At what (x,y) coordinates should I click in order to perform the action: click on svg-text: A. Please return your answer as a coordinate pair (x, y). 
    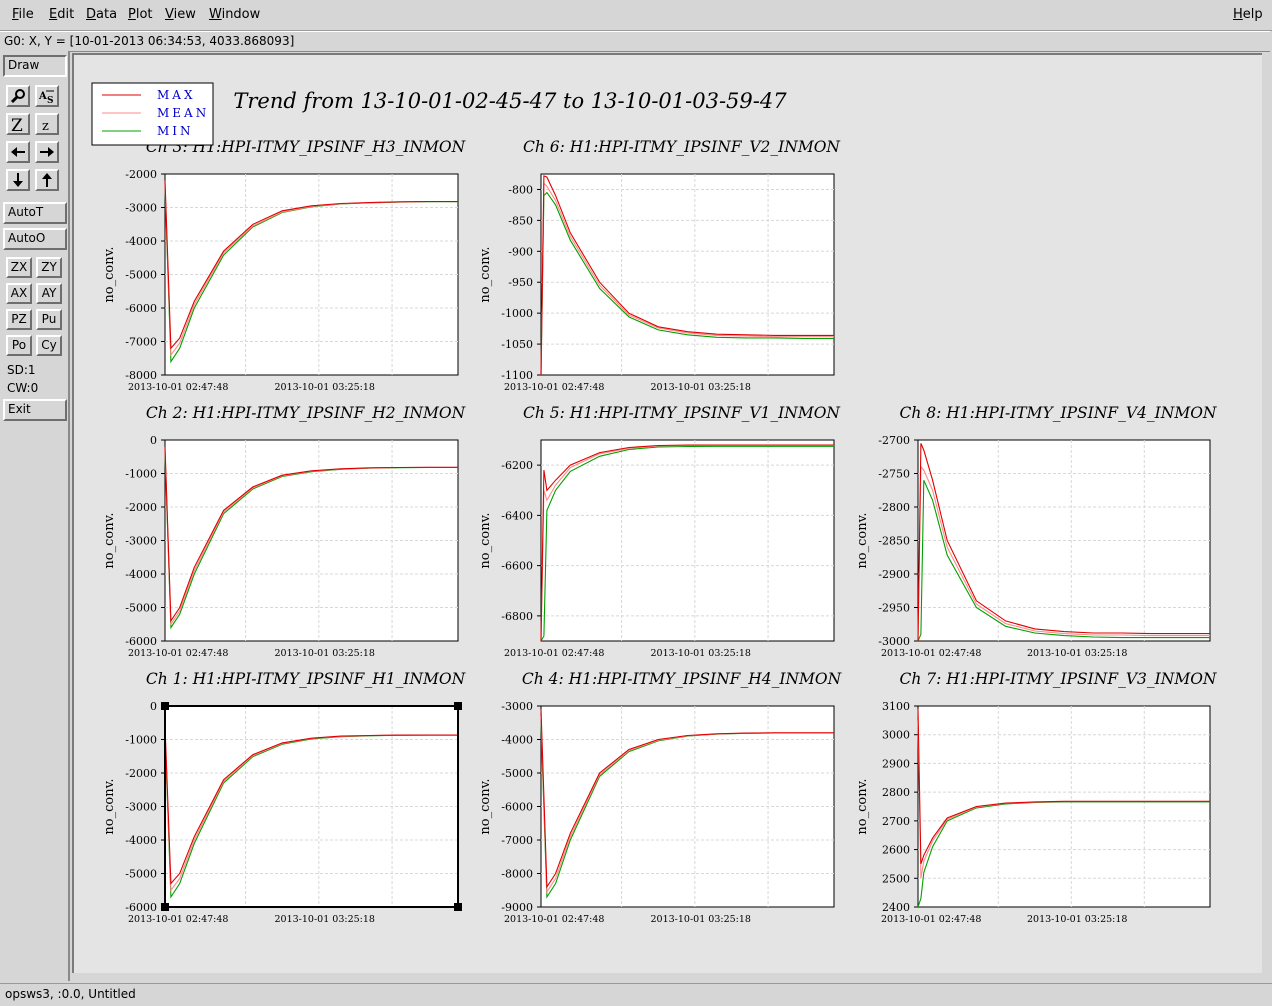
    Looking at the image, I should click on (42, 96).